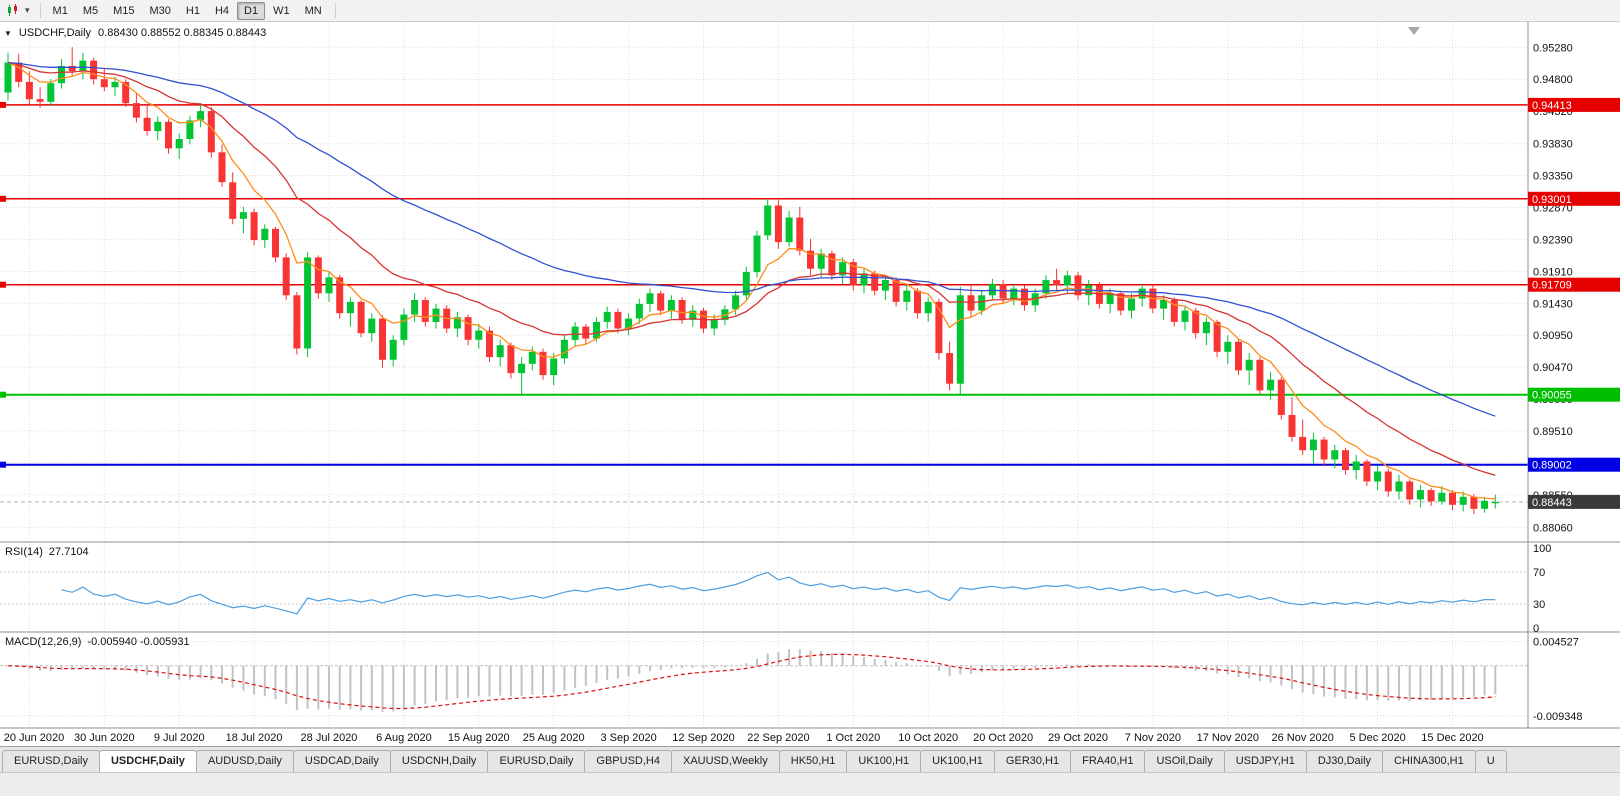 The height and width of the screenshot is (796, 1620). What do you see at coordinates (192, 11) in the screenshot?
I see `timeframe-button-h1: H1` at bounding box center [192, 11].